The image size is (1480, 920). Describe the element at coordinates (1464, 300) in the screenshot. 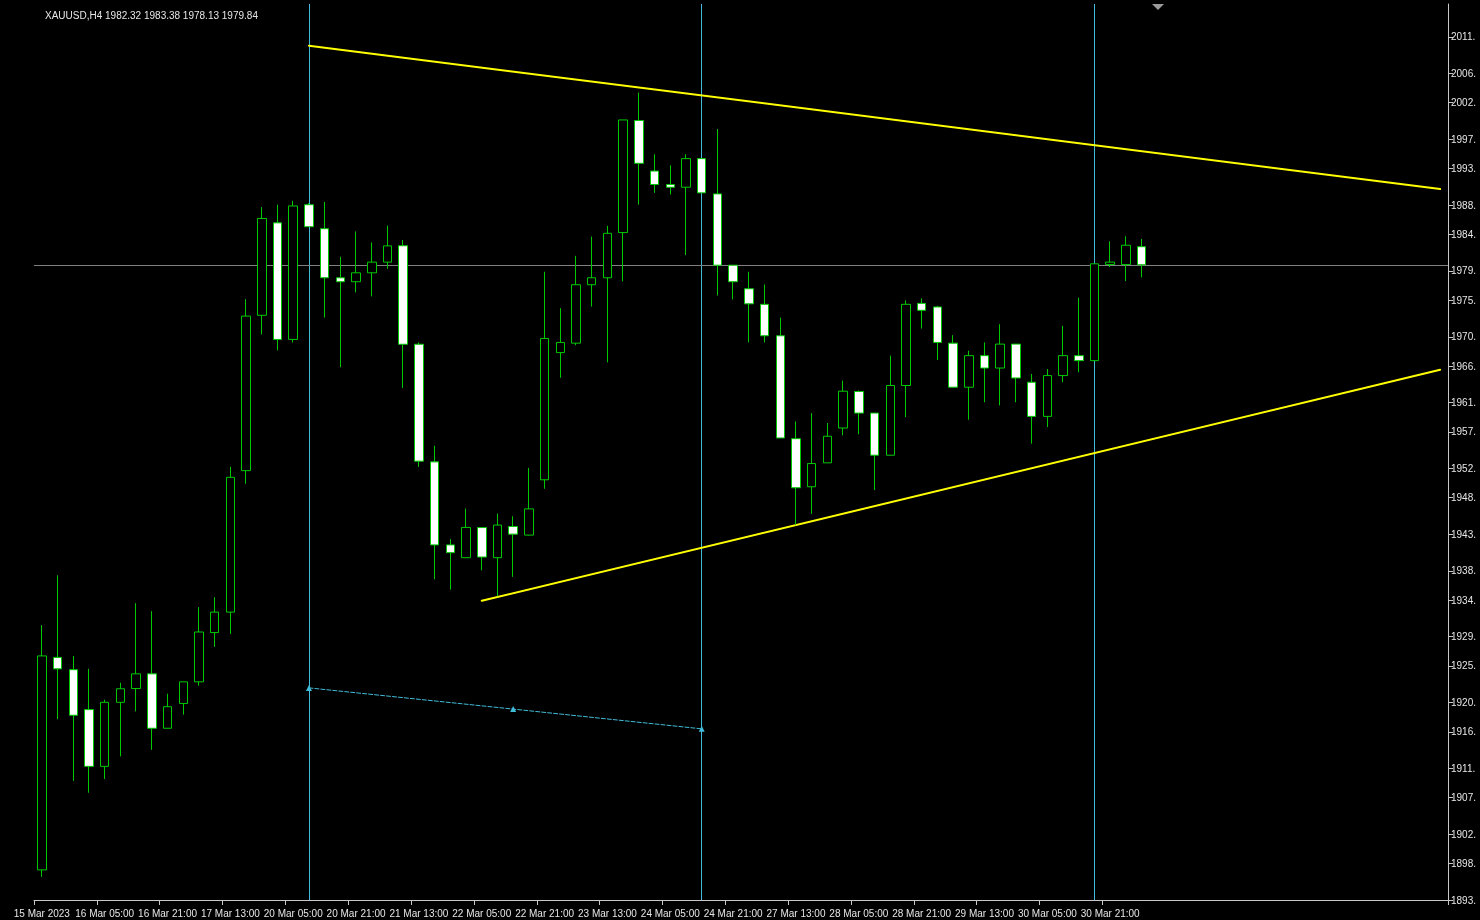

I see `y-tick-label: 1975.` at that location.